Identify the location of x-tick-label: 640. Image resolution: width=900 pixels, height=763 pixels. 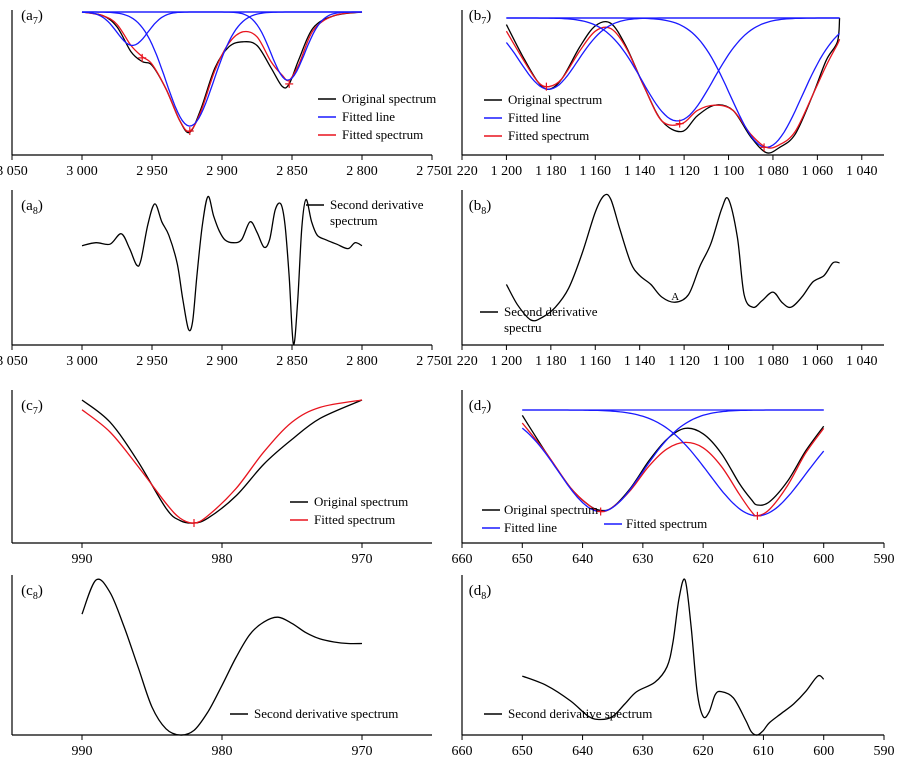
(582, 751).